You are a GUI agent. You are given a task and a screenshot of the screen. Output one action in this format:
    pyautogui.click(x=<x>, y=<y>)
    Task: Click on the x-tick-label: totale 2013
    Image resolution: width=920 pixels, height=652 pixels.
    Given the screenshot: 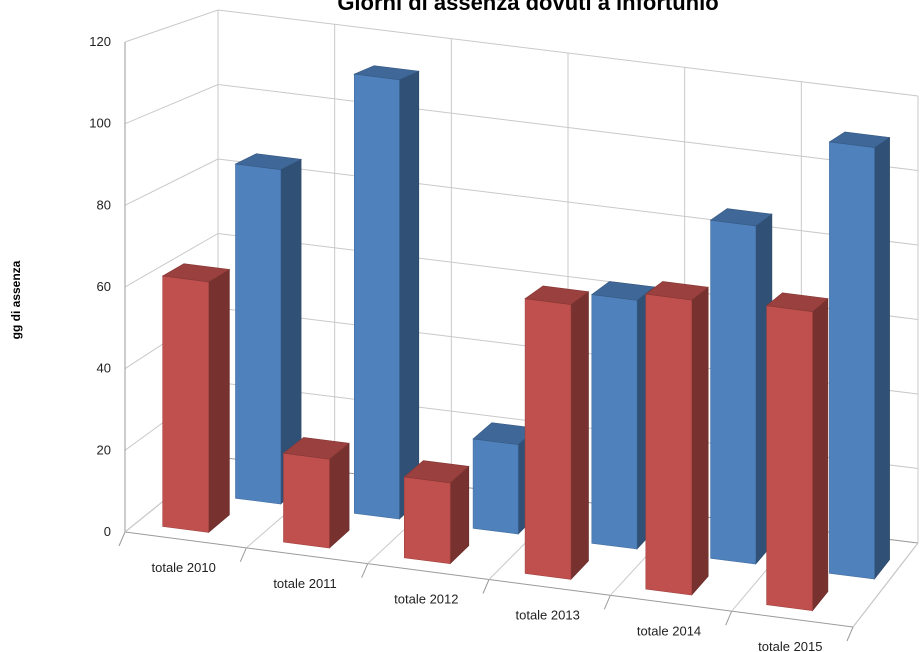 What is the action you would take?
    pyautogui.click(x=547, y=614)
    